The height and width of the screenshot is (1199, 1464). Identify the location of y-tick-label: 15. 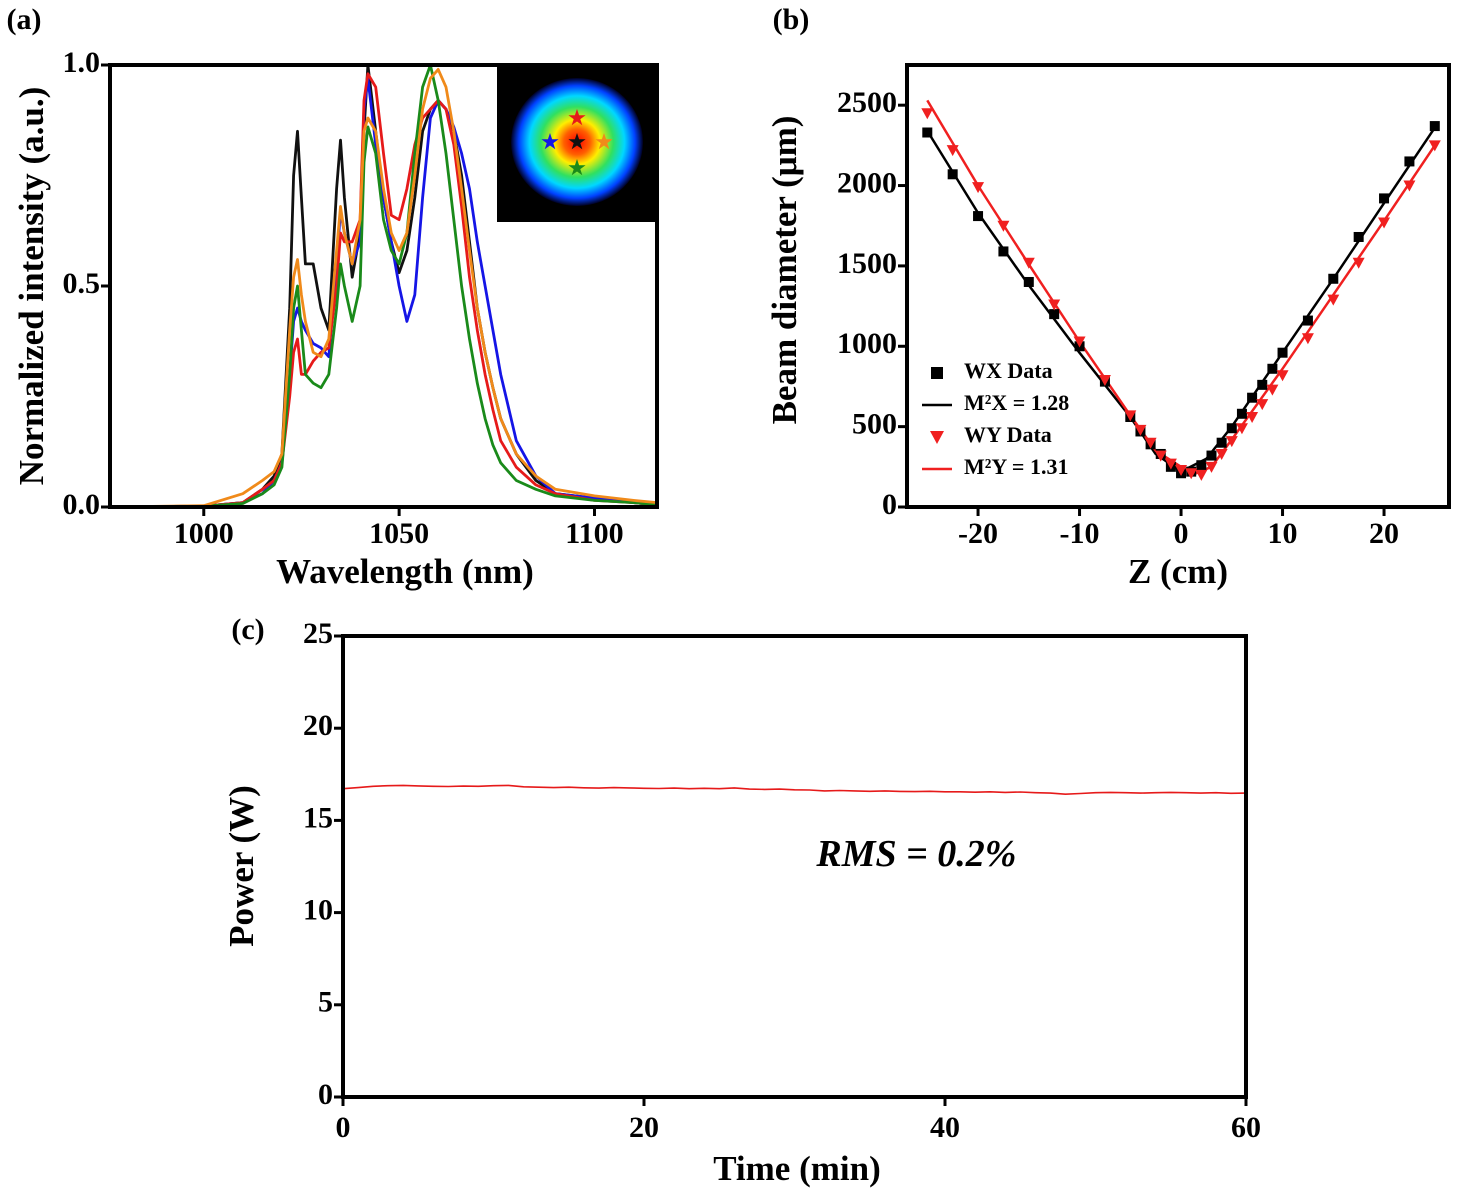
(318, 817).